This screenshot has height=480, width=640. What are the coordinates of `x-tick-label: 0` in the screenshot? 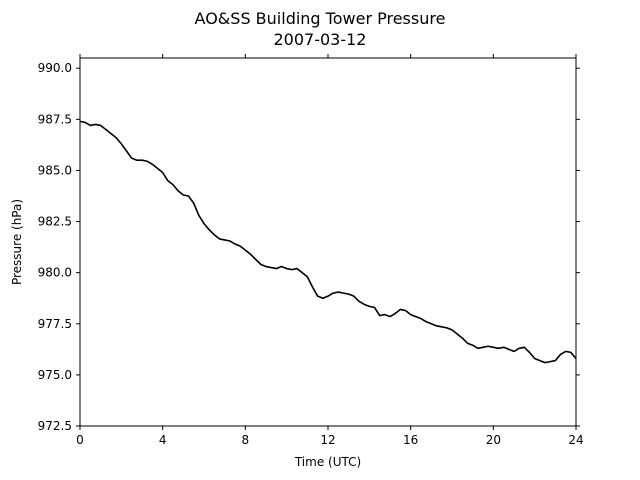 It's located at (80, 440).